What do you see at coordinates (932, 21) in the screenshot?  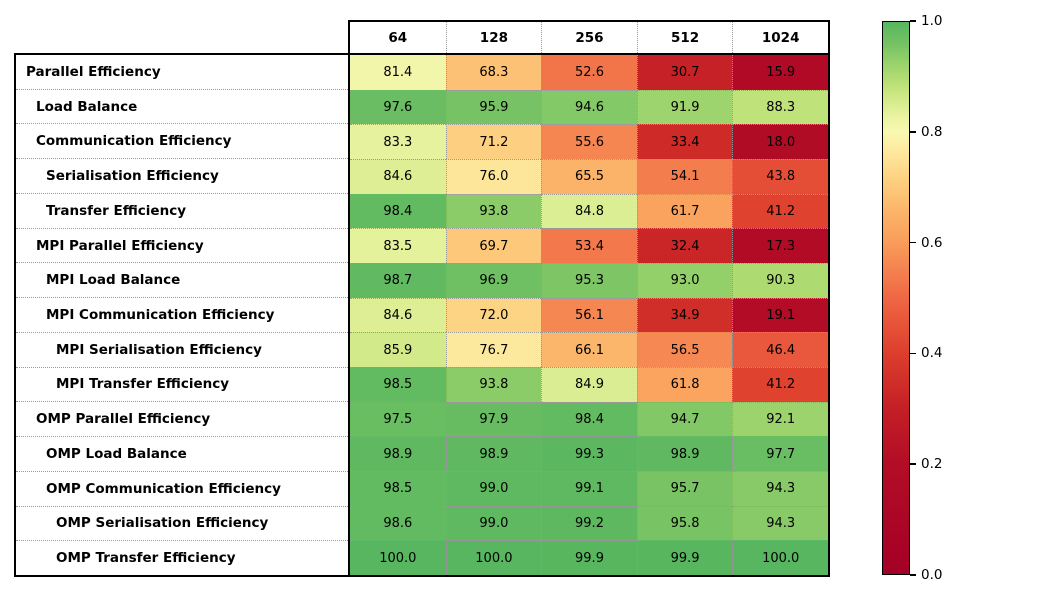 I see `colorbar-tick-label: 1.0` at bounding box center [932, 21].